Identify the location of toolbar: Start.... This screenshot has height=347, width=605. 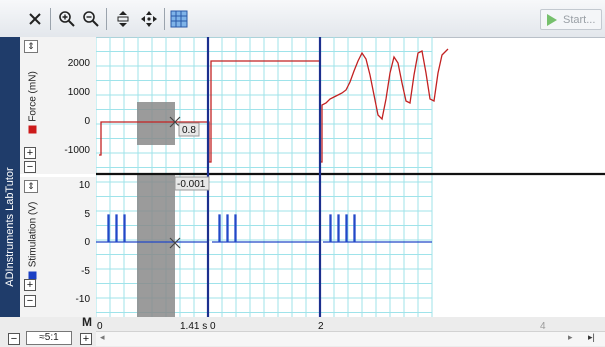
(302, 19).